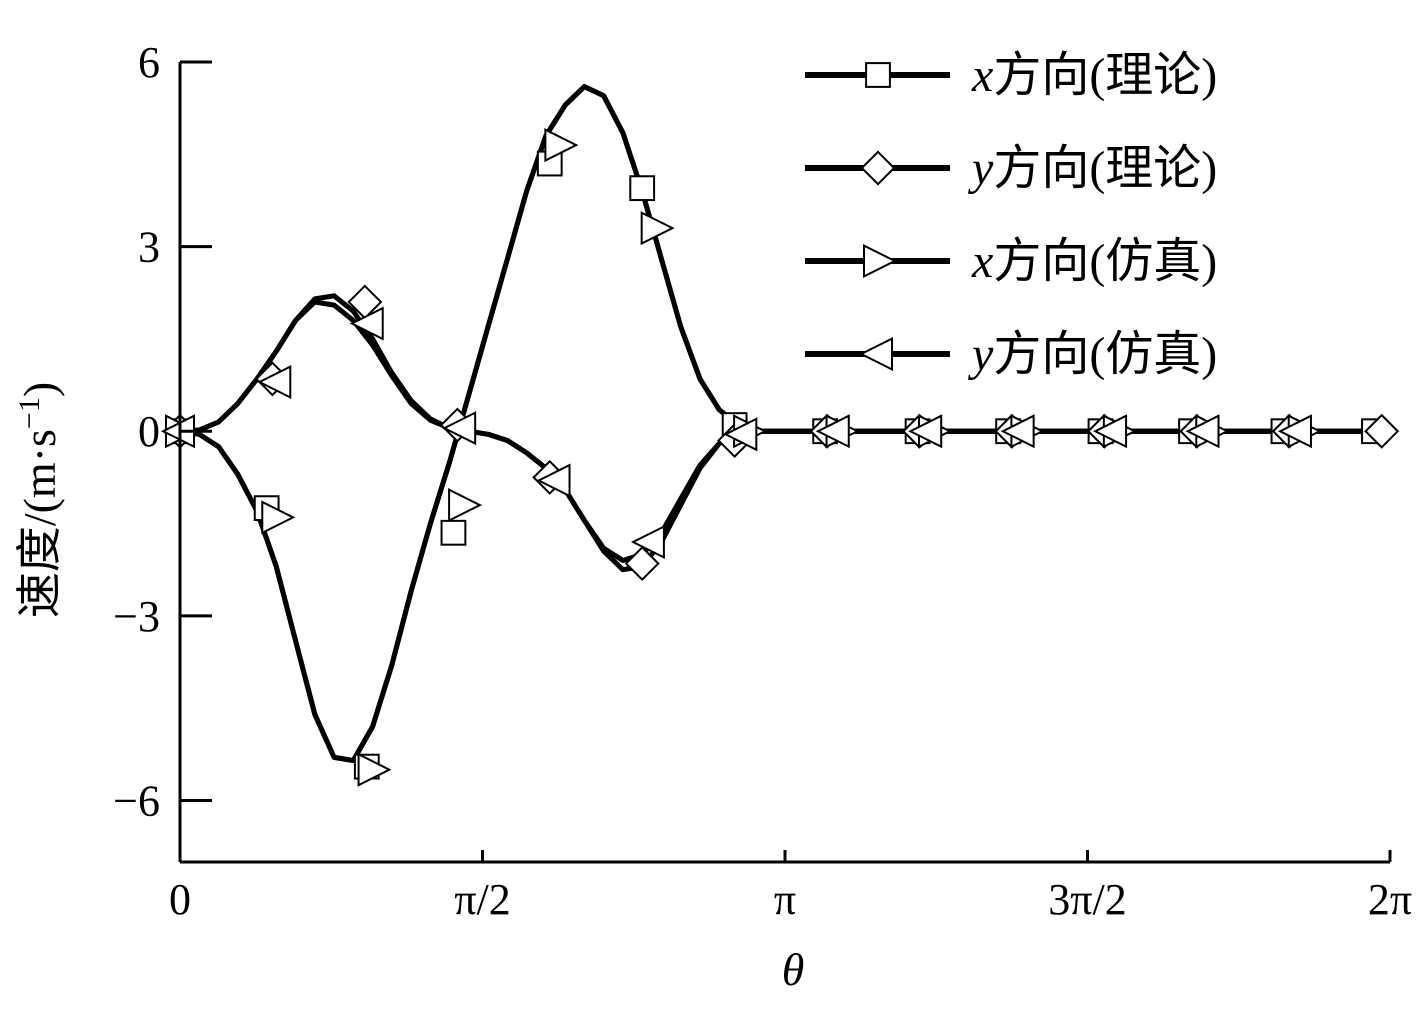 This screenshot has width=1417, height=1013. Describe the element at coordinates (136, 616) in the screenshot. I see `y-tick-label: −3` at that location.